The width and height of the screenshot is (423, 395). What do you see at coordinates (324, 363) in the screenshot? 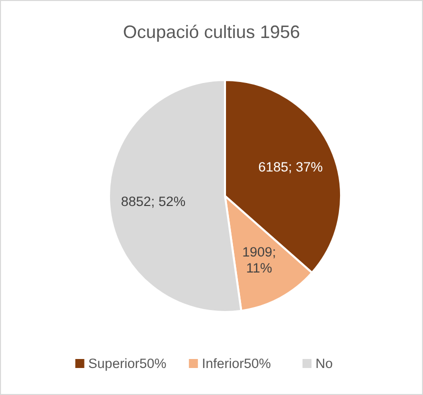
I see `legend-label: No` at bounding box center [324, 363].